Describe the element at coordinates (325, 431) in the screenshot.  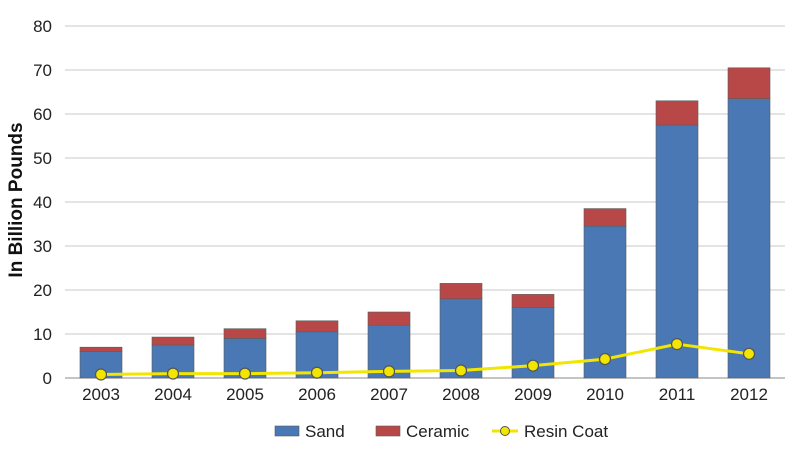
I see `sand-legend-label: Sand` at that location.